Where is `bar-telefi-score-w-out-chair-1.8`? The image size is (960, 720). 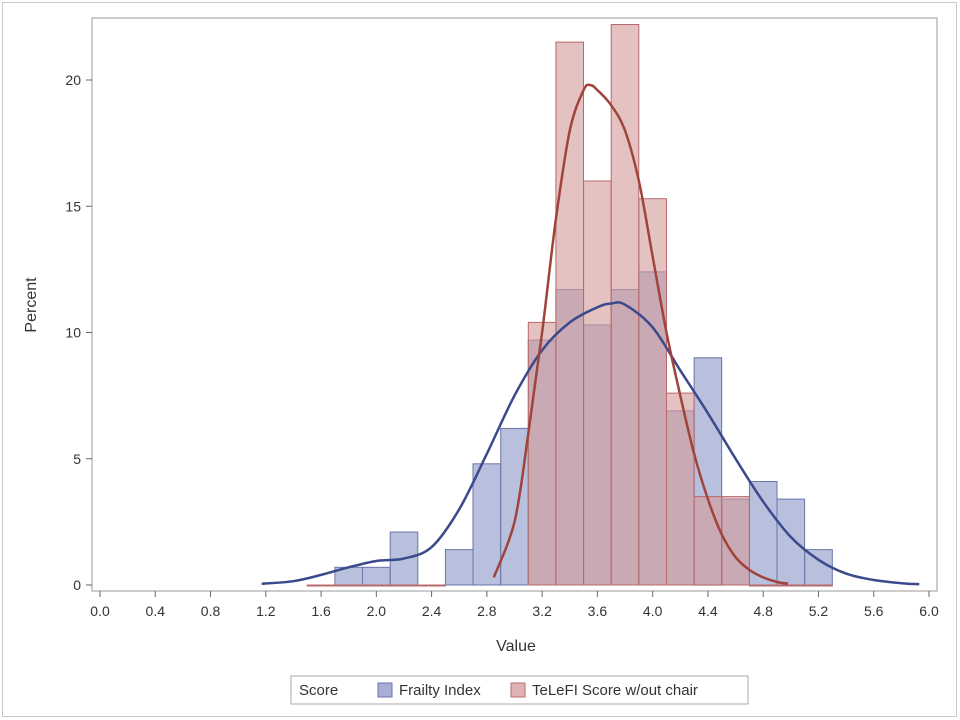 bar-telefi-score-w-out-chair-1.8 is located at coordinates (348, 585).